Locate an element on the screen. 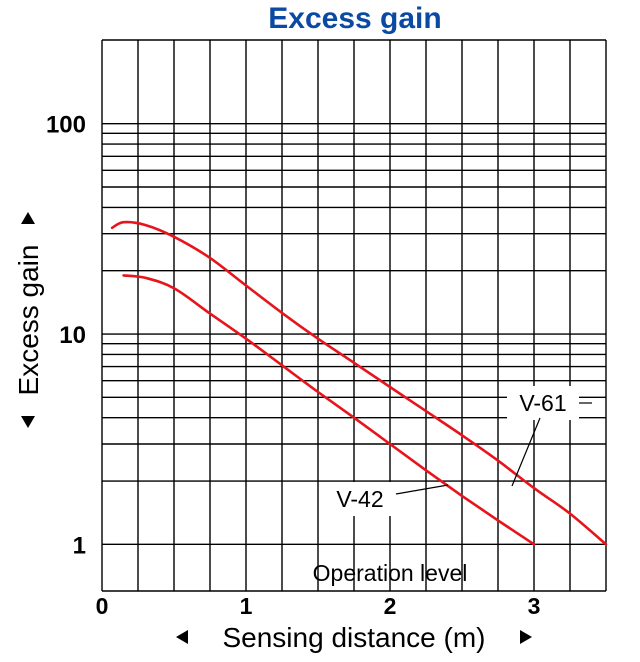  x-axis-label-group: Sensing distance (m) is located at coordinates (354, 637).